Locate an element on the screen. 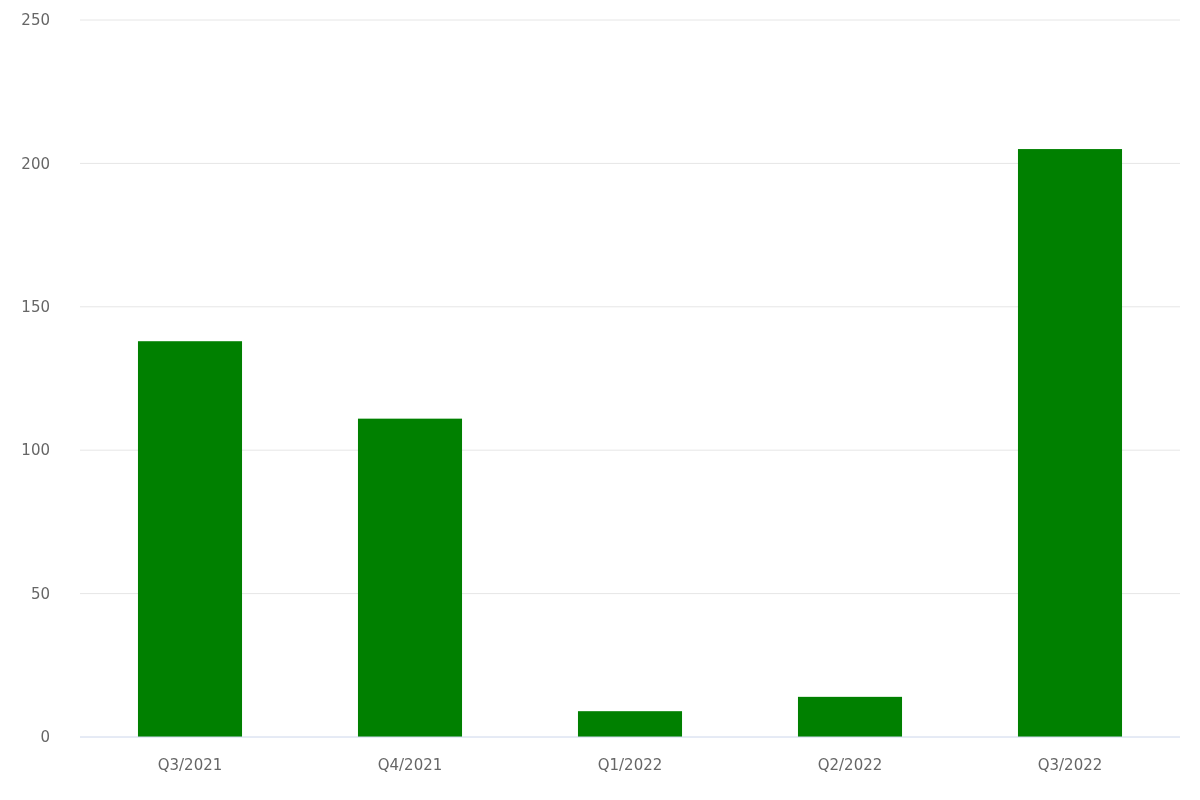 The image size is (1200, 800). x-tick-label: Q1/2022 is located at coordinates (630, 765).